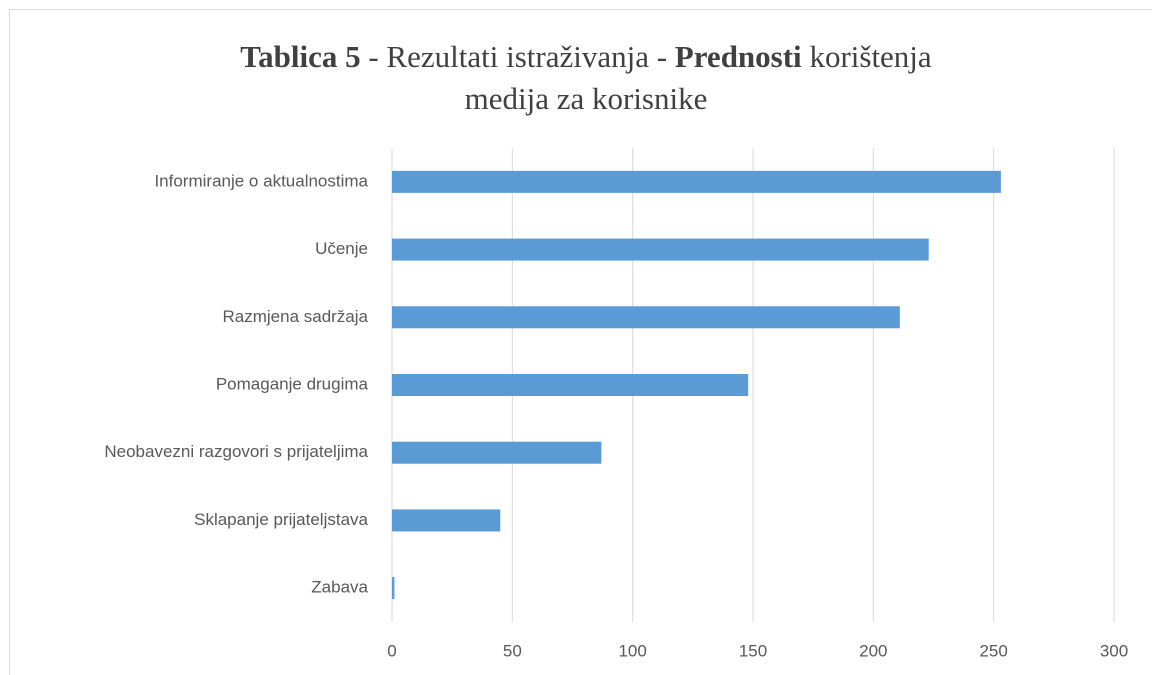 The height and width of the screenshot is (675, 1152). What do you see at coordinates (873, 650) in the screenshot?
I see `x-tick-label: 200` at bounding box center [873, 650].